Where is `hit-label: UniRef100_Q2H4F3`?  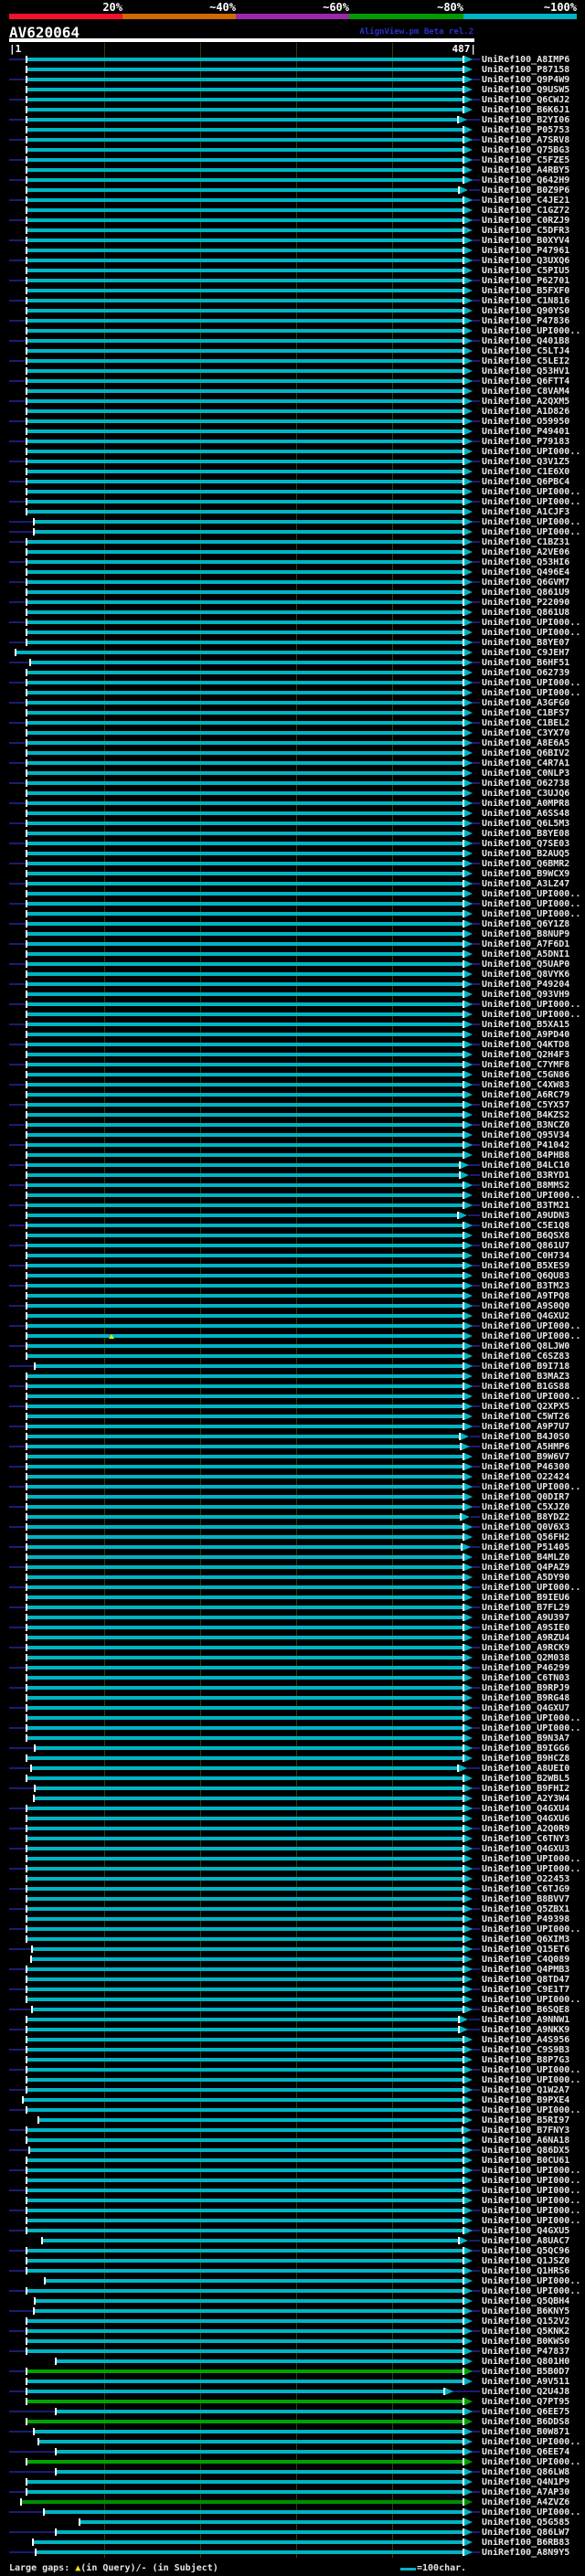
hit-label: UniRef100_Q2H4F3 is located at coordinates (526, 1055).